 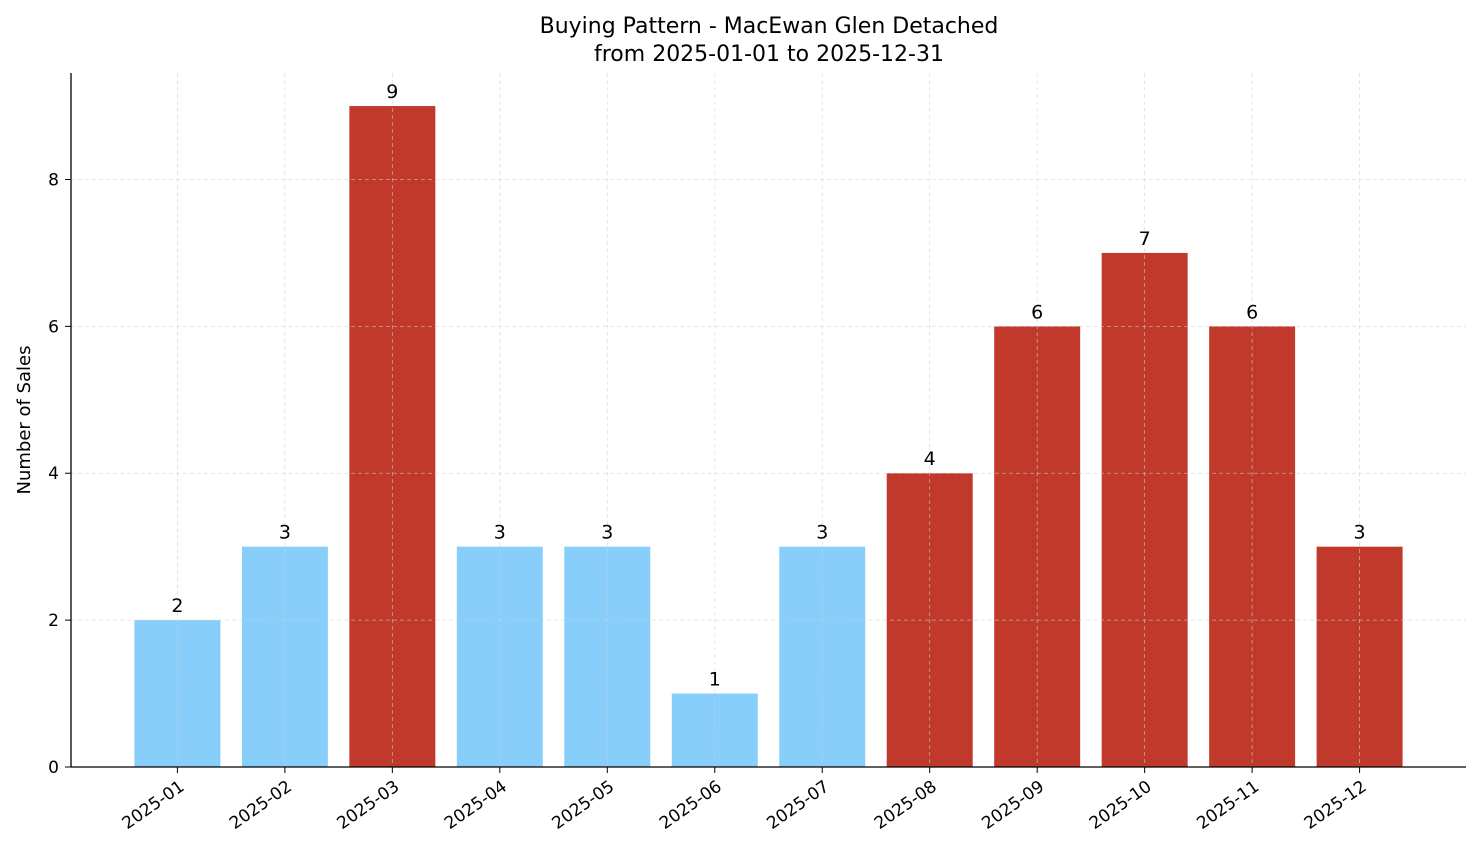 What do you see at coordinates (24, 419) in the screenshot?
I see `y-axis-label: Number of Sales` at bounding box center [24, 419].